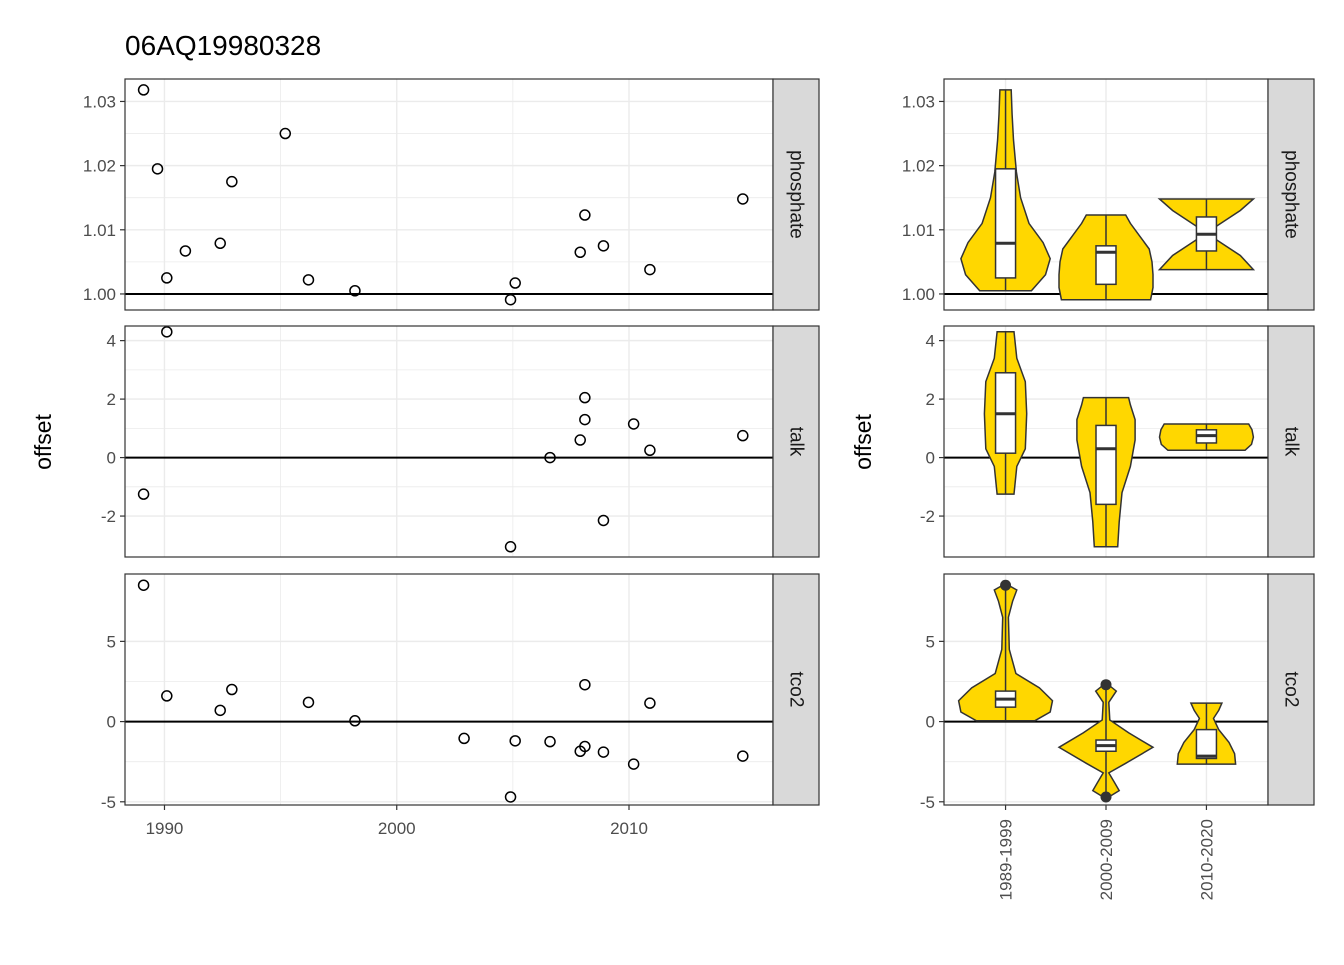 The height and width of the screenshot is (965, 1344). I want to click on category-label: 2000-2009, so click(1106, 859).